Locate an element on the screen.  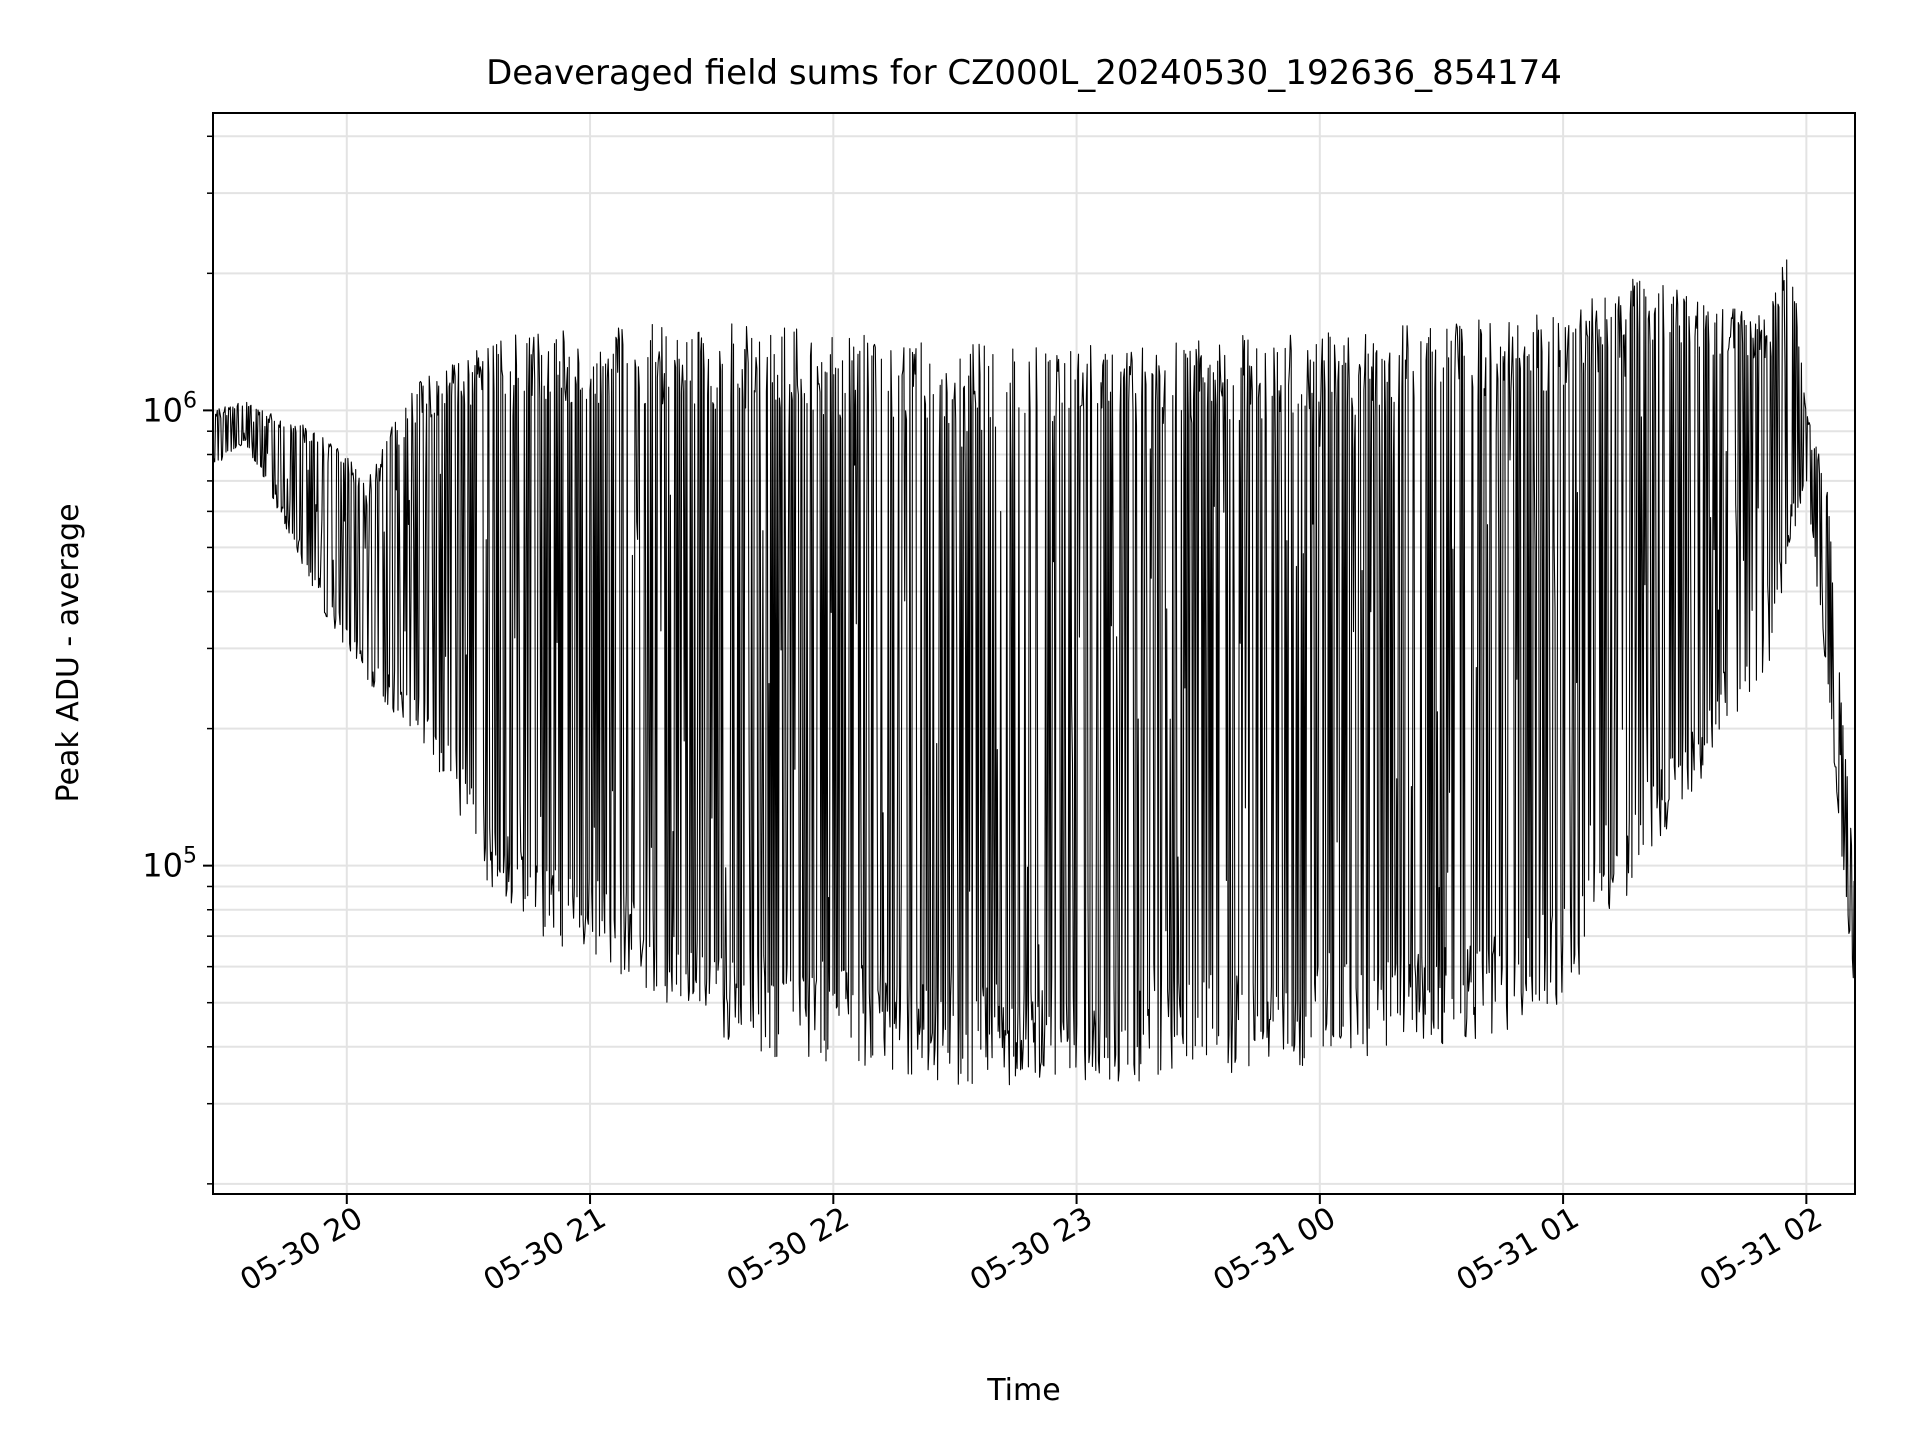
y-tick-exponent: 6 is located at coordinates (190, 400).